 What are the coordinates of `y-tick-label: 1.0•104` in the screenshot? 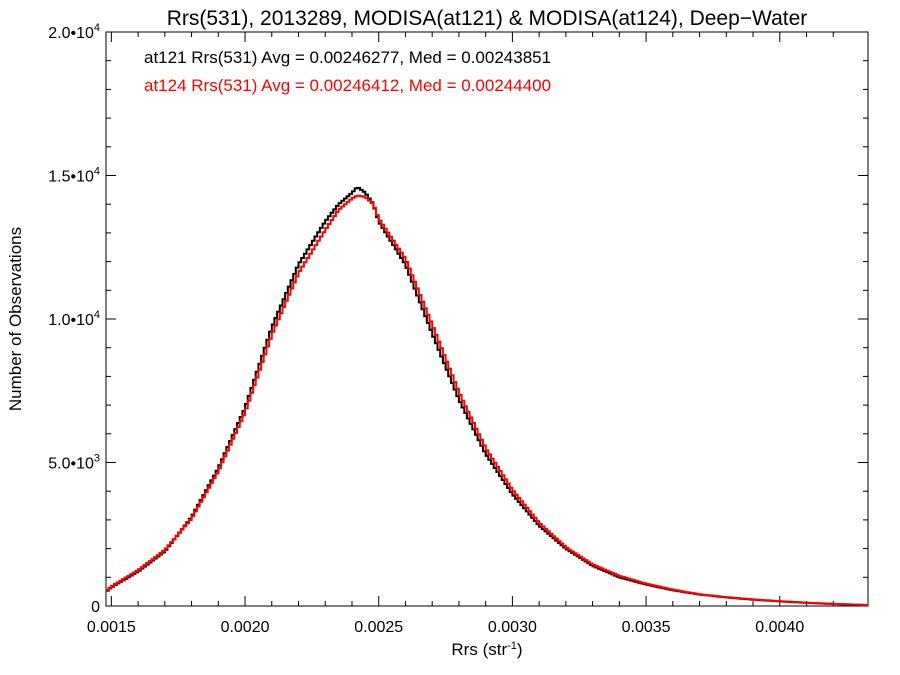 It's located at (74, 319).